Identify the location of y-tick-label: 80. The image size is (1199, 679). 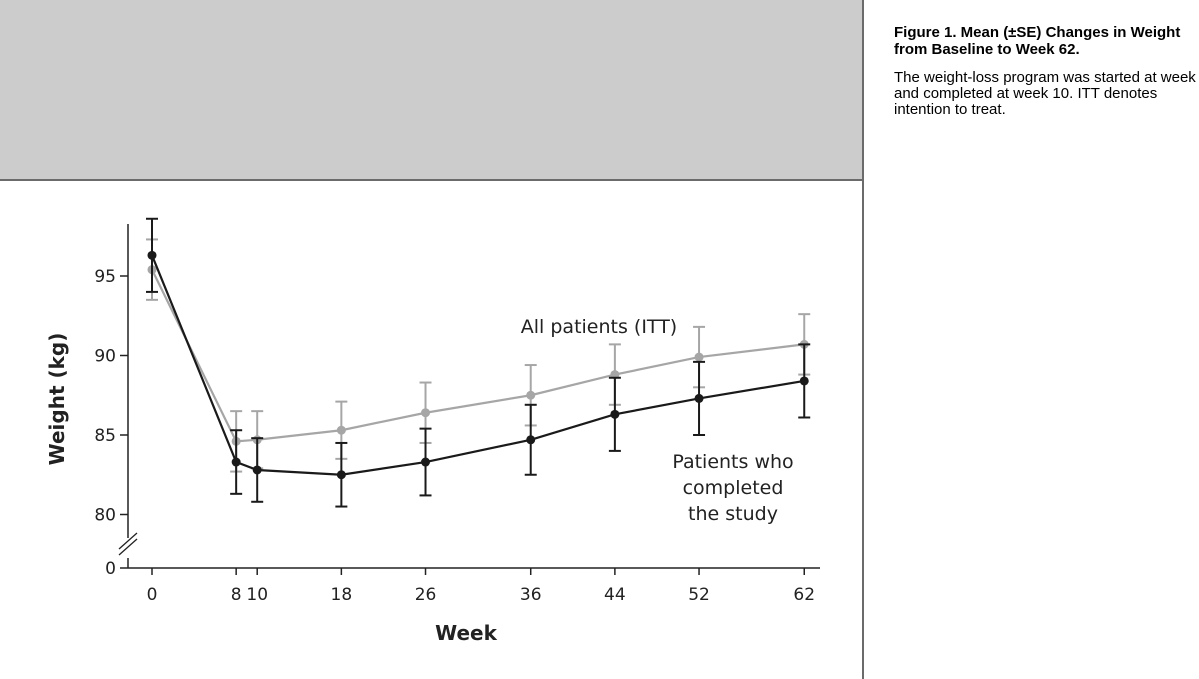
(105, 516).